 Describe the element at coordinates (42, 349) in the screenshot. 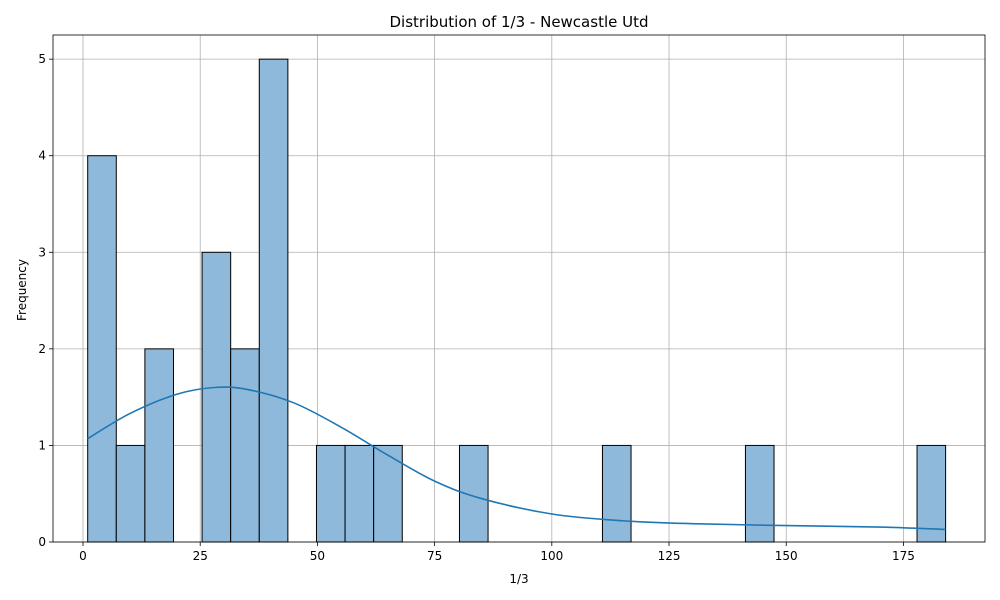

I see `y-tick-label: 2` at that location.